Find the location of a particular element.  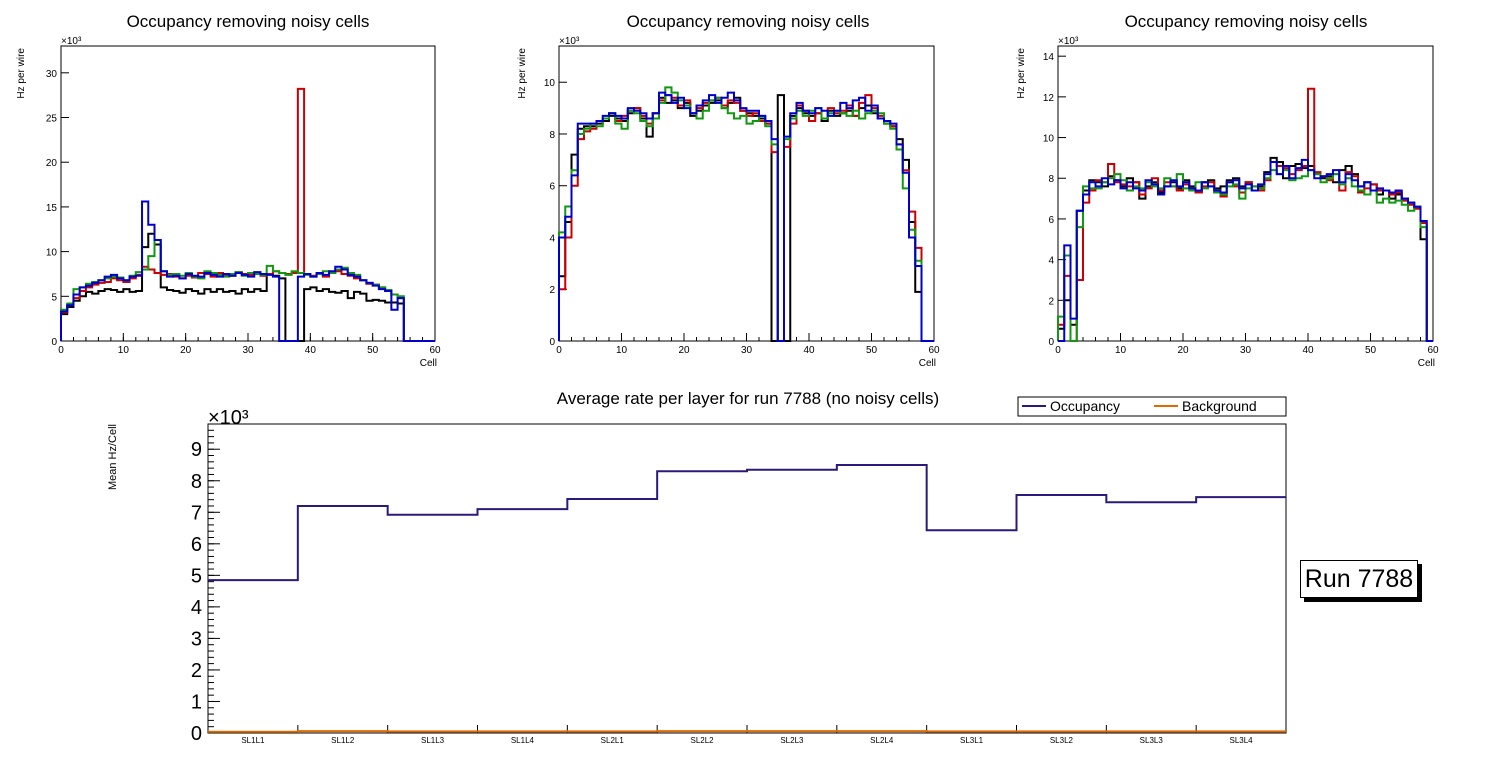

y-tick-label: 14 is located at coordinates (1049, 57).